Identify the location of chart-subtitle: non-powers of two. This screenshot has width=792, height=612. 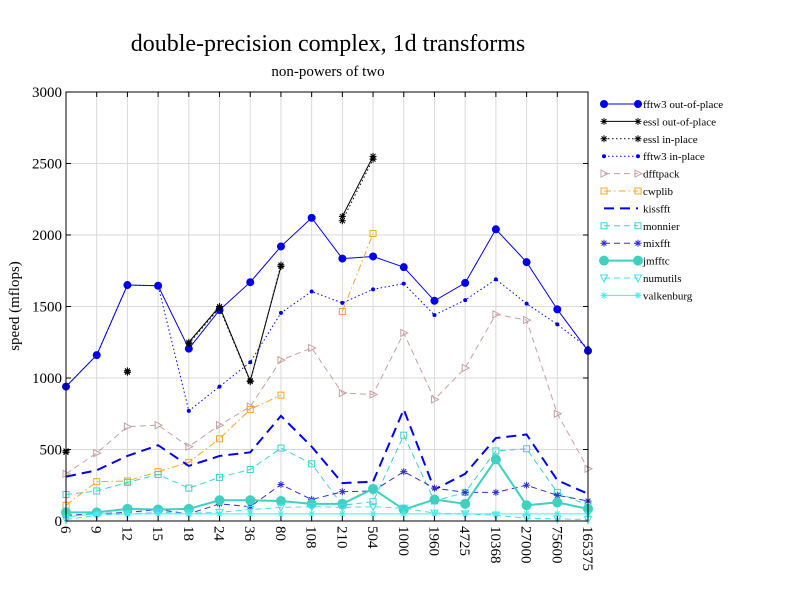
(327, 72).